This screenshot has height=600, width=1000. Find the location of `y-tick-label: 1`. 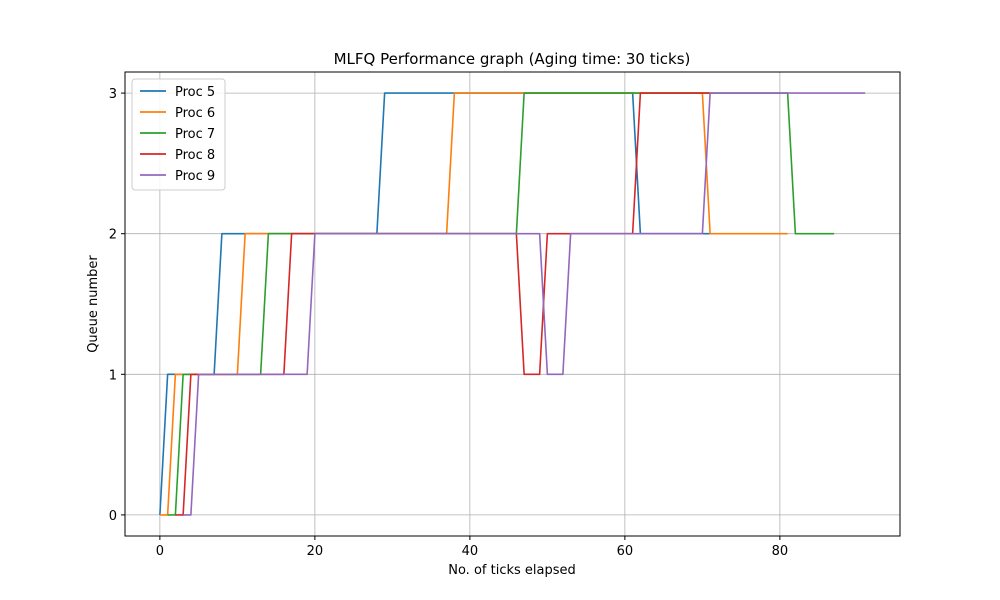

y-tick-label: 1 is located at coordinates (113, 375).